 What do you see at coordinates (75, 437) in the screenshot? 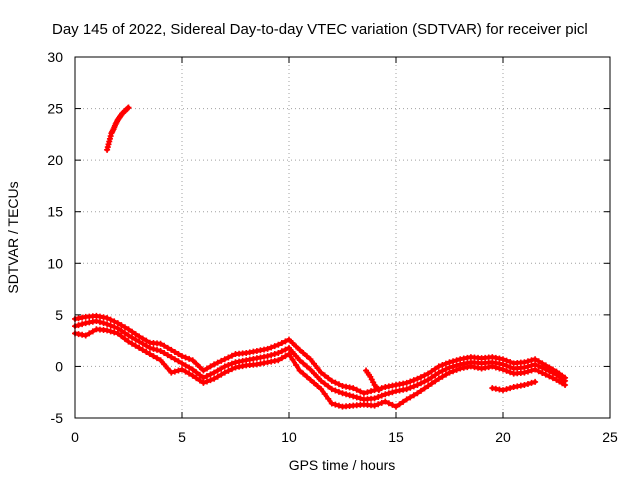
I see `x-tick-label: 0` at bounding box center [75, 437].